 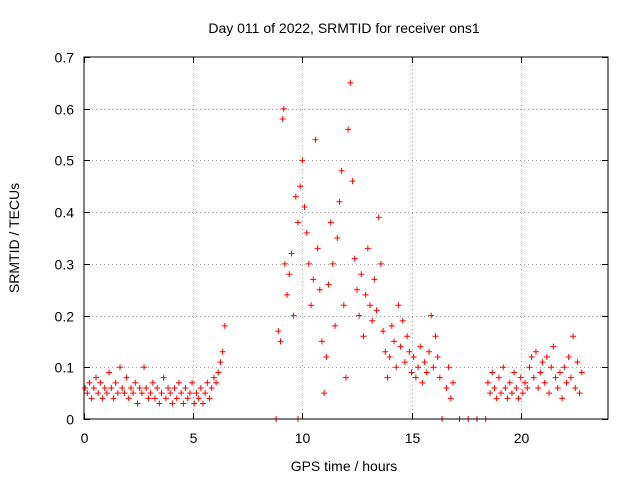 What do you see at coordinates (413, 438) in the screenshot?
I see `x-tick-label: 15` at bounding box center [413, 438].